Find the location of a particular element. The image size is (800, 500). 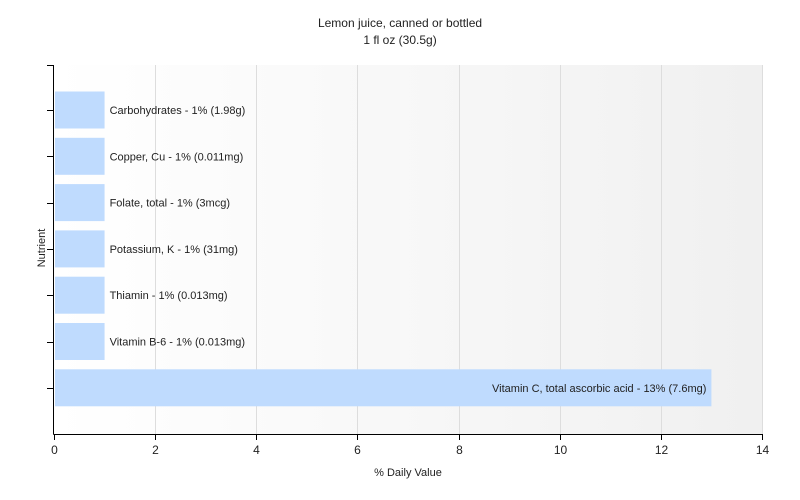

x-tick-label-5: 10 is located at coordinates (561, 450).